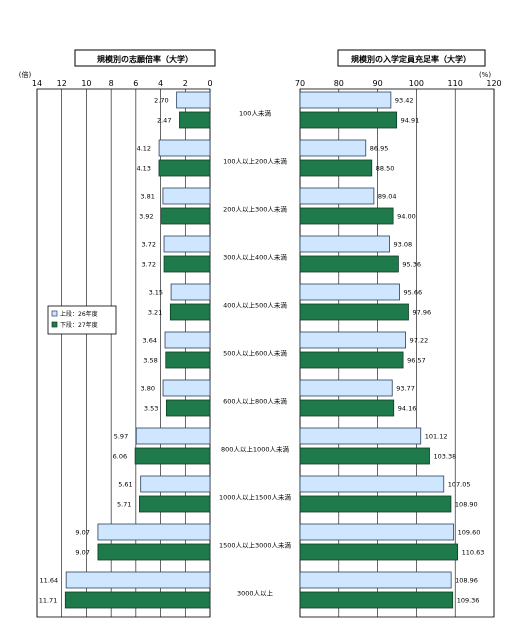  I want to click on left-title-box: 規模別の志願倍率（大学）, so click(145, 58).